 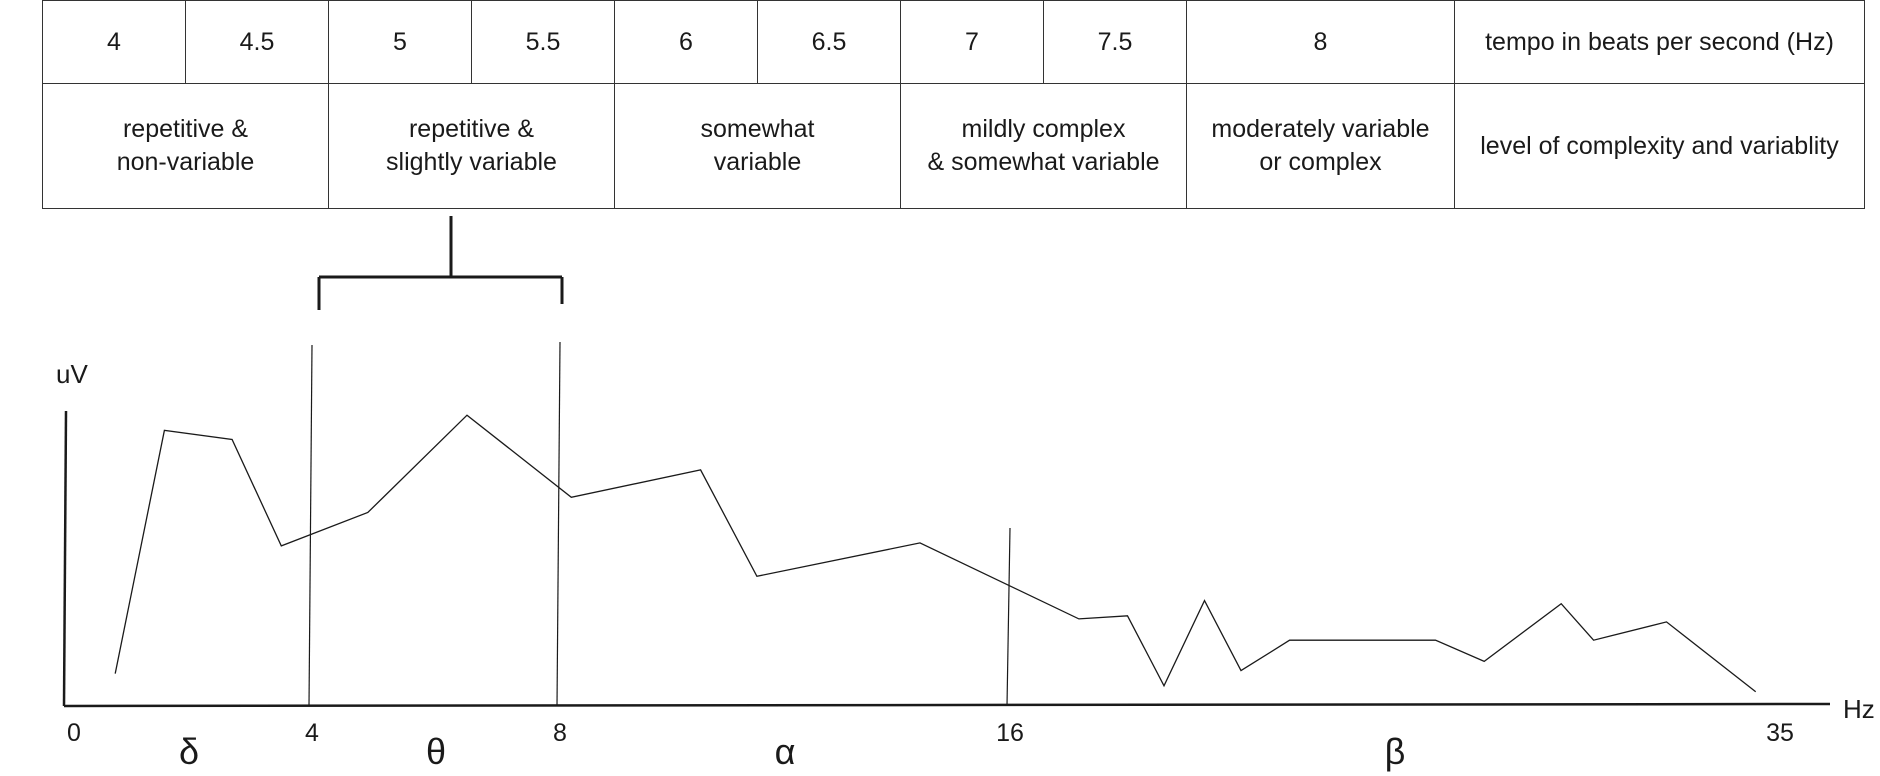 What do you see at coordinates (1320, 42) in the screenshot?
I see `tempo-cell: 8` at bounding box center [1320, 42].